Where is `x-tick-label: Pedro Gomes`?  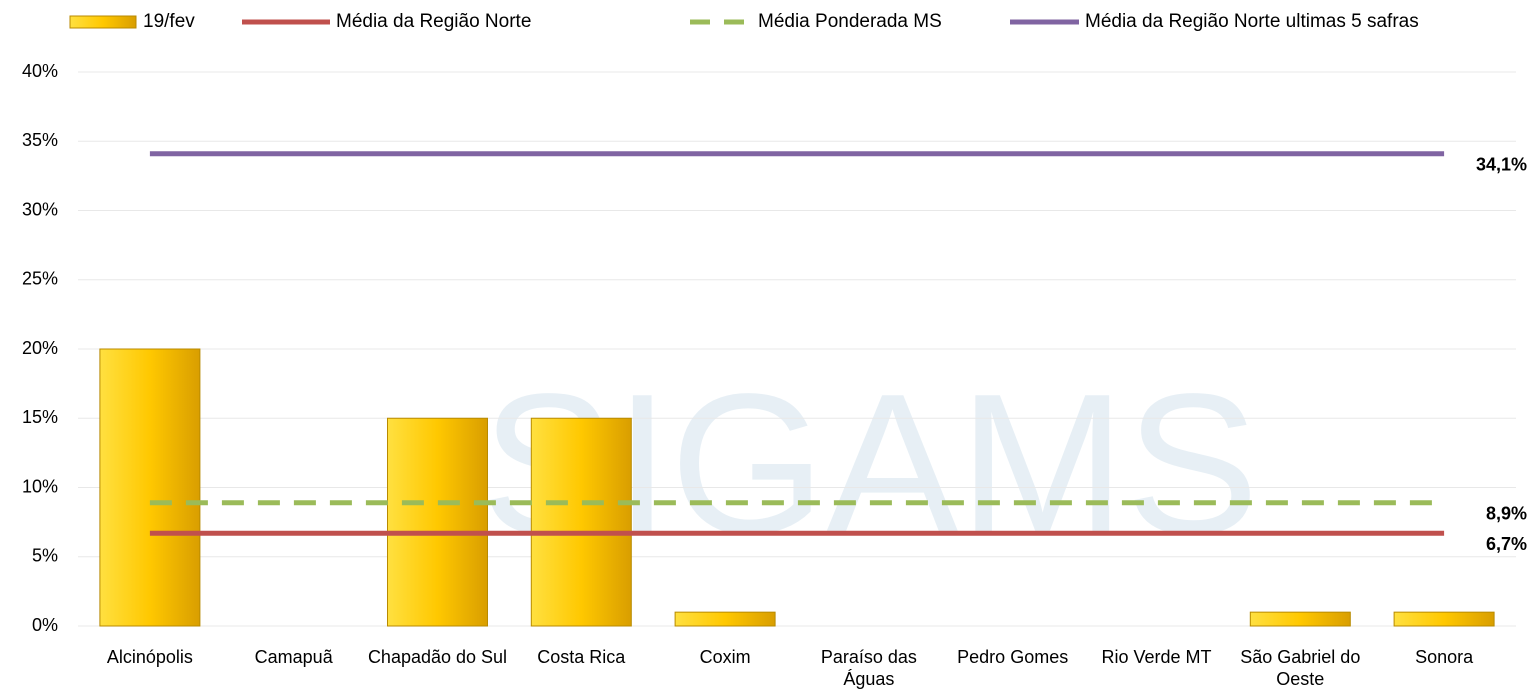
x-tick-label: Pedro Gomes is located at coordinates (1013, 657).